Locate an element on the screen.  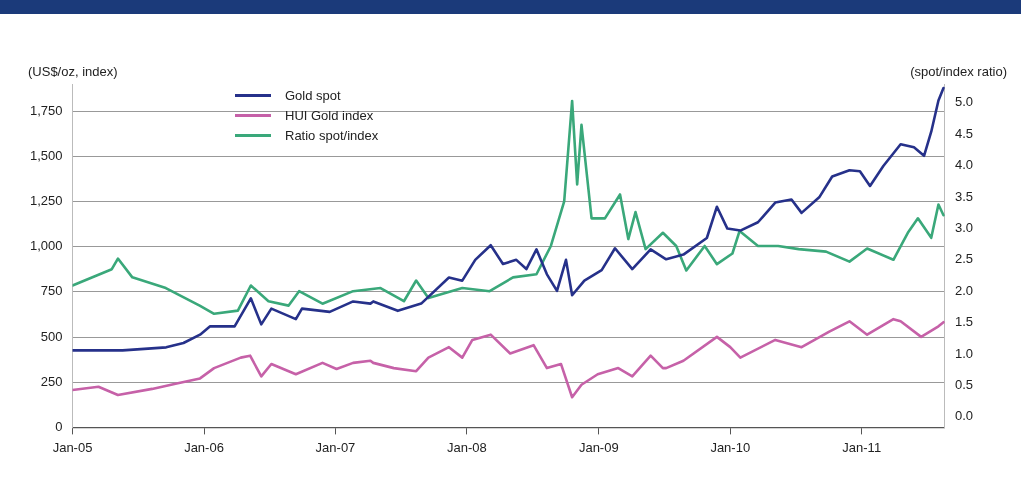
x-tick-label: Jan-06 is located at coordinates (204, 447).